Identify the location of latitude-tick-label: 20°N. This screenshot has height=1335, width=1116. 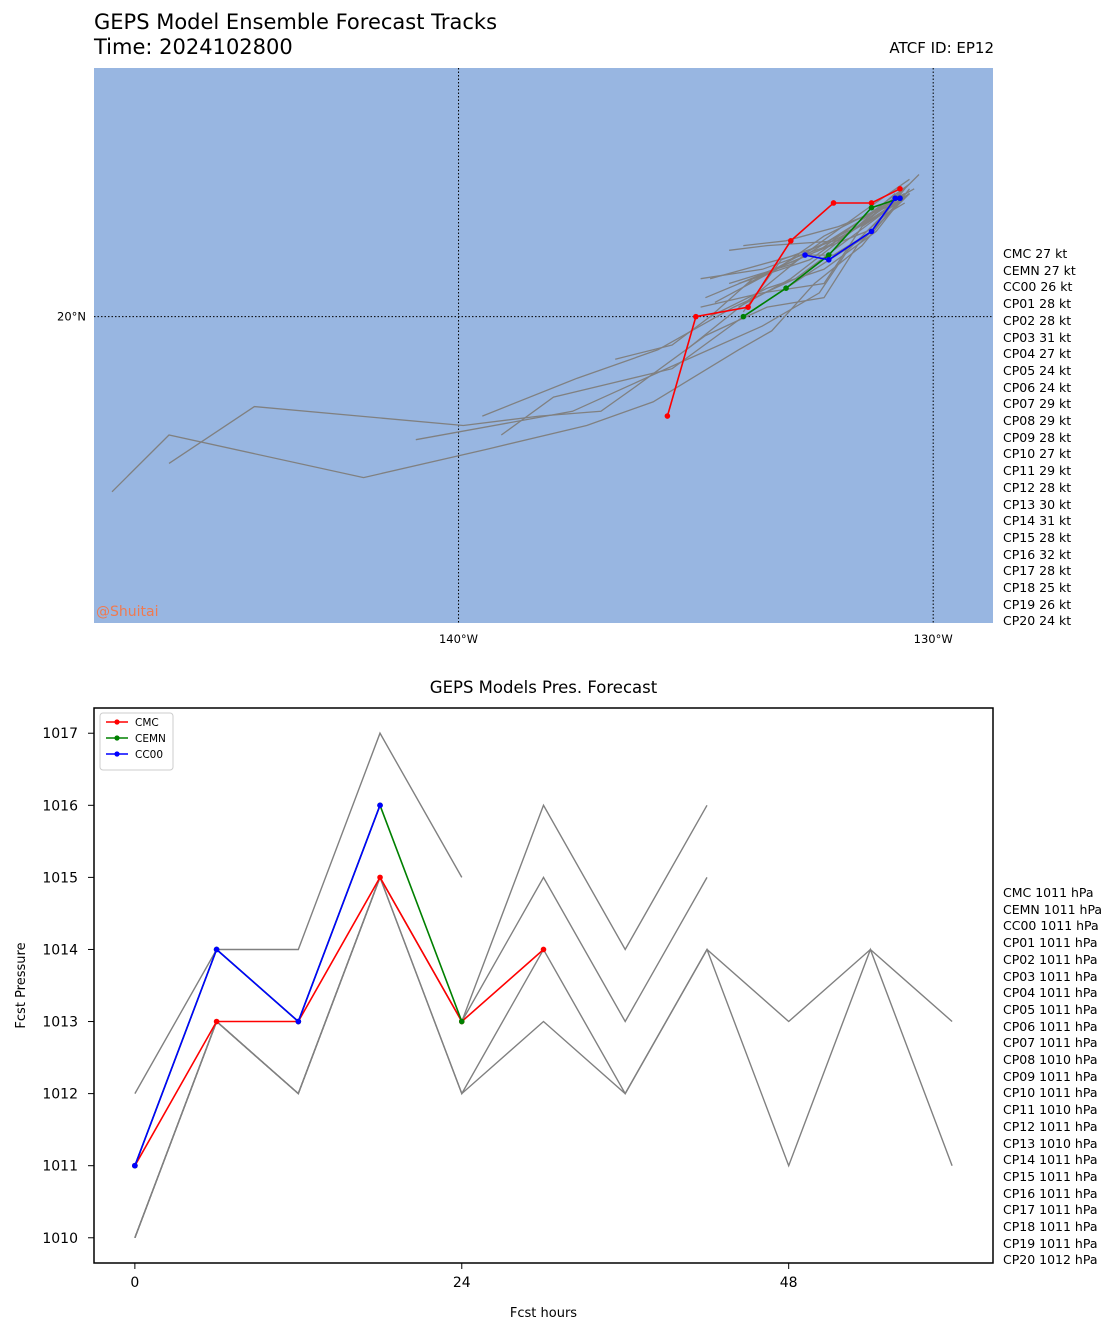
(71, 317).